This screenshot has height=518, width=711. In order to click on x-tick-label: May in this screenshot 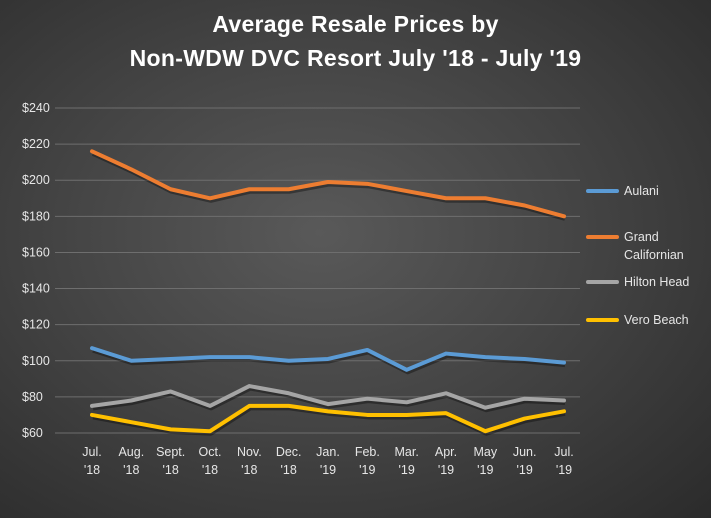, I will do `click(486, 452)`.